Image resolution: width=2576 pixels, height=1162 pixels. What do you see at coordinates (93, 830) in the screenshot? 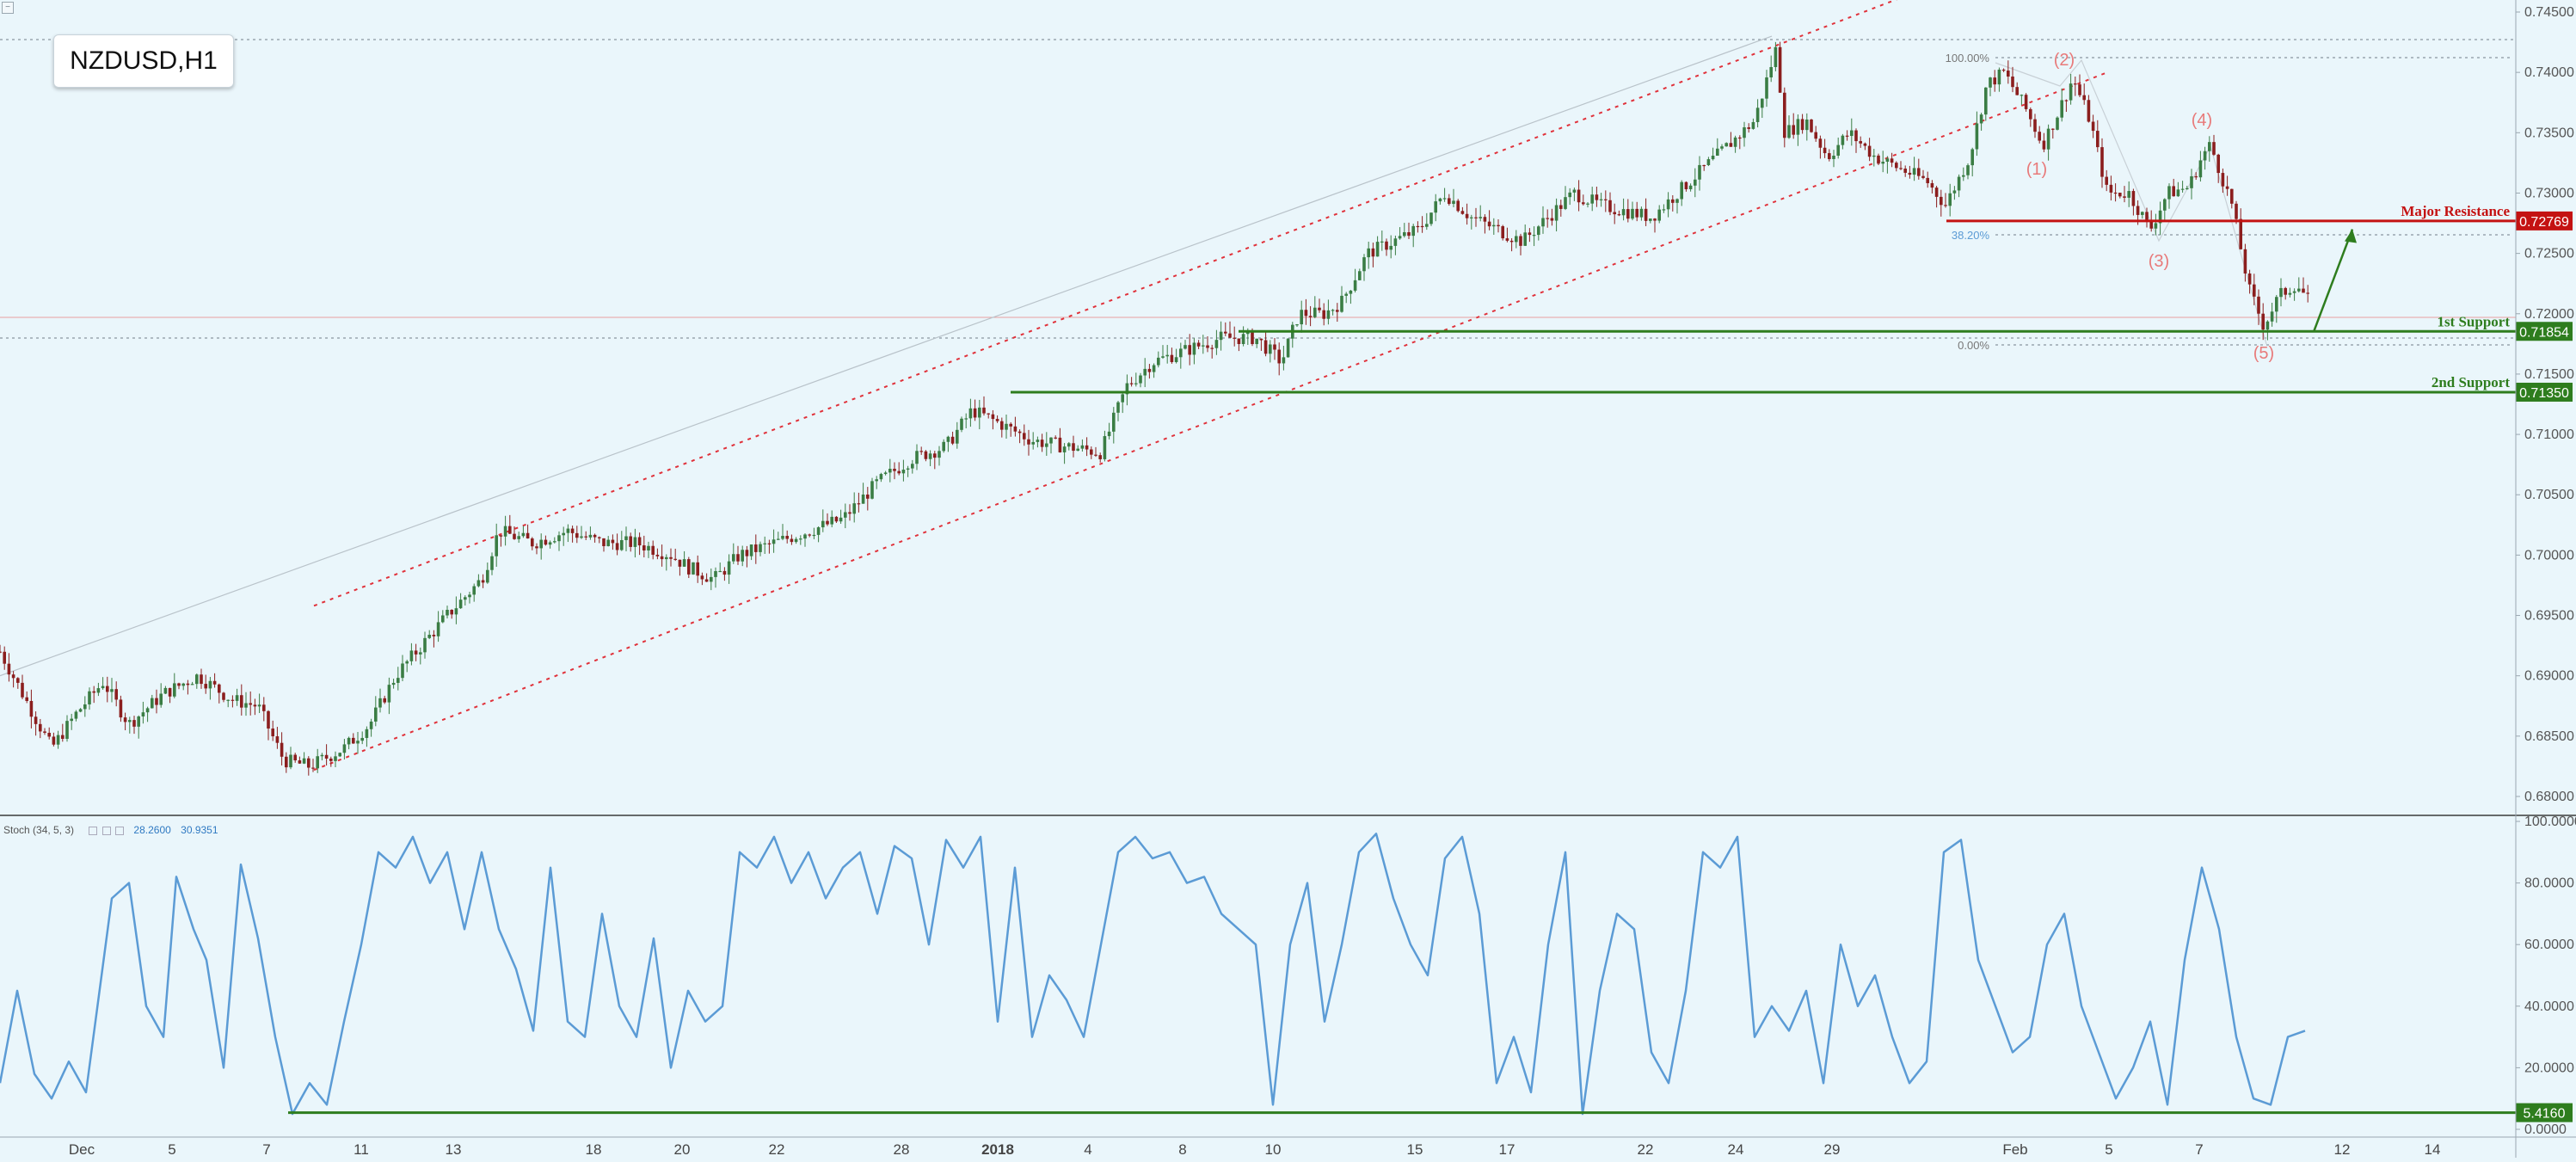
I see `eye-icon` at bounding box center [93, 830].